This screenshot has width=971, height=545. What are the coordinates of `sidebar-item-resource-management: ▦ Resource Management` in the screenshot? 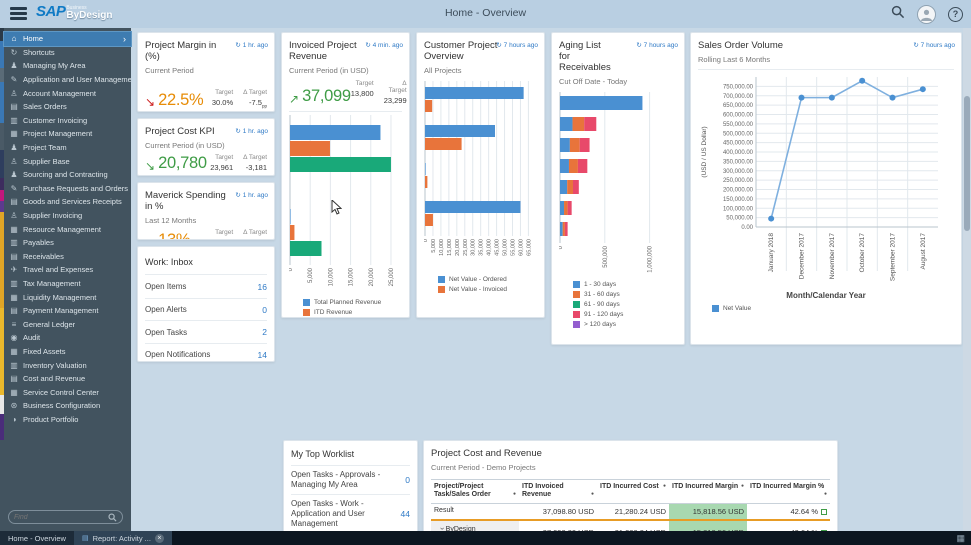 It's located at (67, 229).